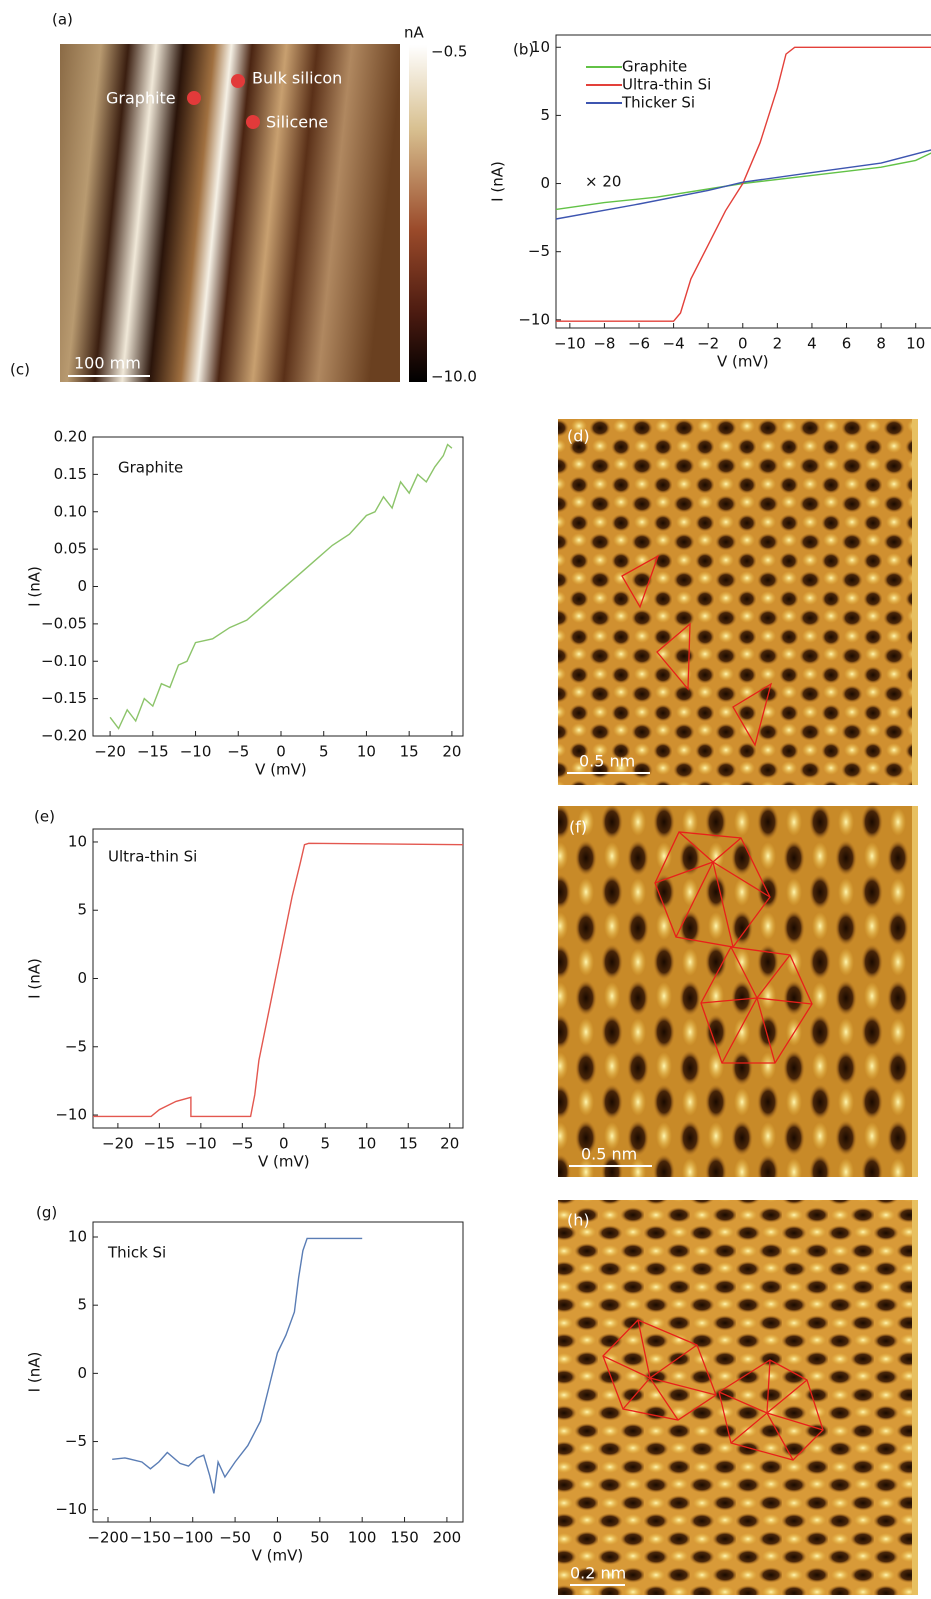  What do you see at coordinates (70, 437) in the screenshot?
I see `y-tick-label: 0.20` at bounding box center [70, 437].